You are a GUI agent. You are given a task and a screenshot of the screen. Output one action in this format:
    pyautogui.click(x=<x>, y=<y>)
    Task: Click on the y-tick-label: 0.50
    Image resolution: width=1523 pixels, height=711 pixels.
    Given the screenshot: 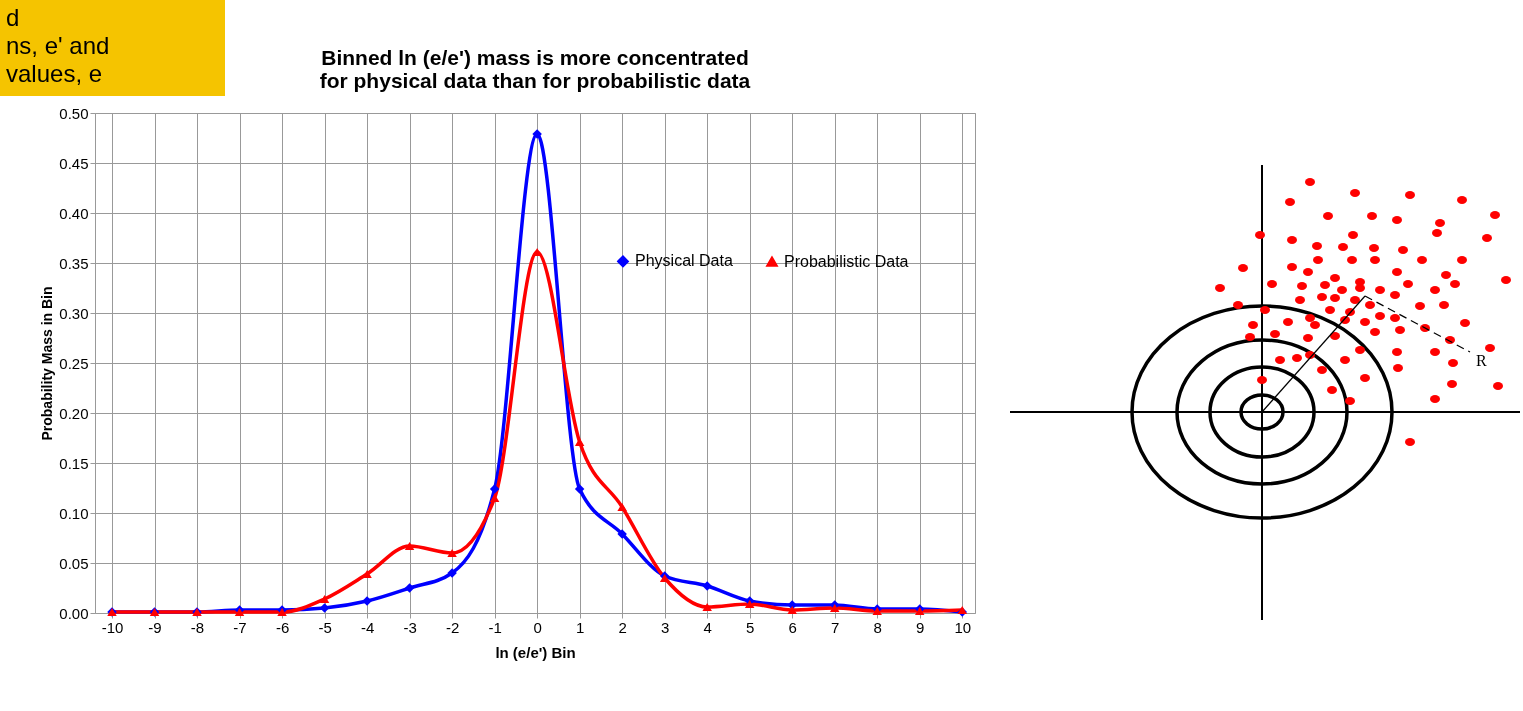 What is the action you would take?
    pyautogui.click(x=74, y=113)
    